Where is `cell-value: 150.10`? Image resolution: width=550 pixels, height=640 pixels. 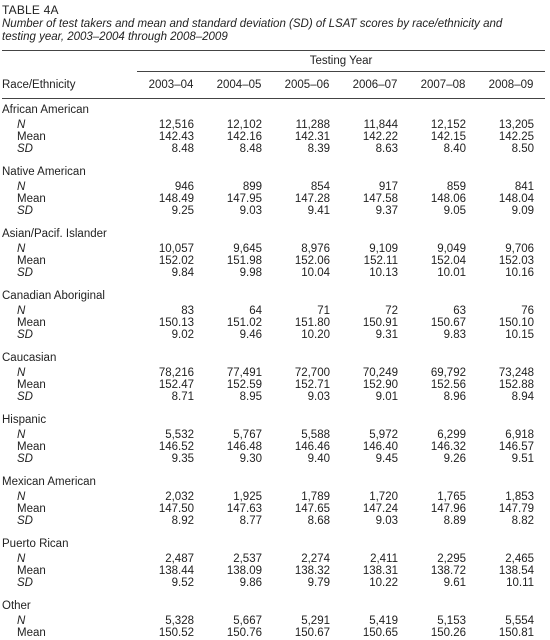 cell-value: 150.10 is located at coordinates (516, 323).